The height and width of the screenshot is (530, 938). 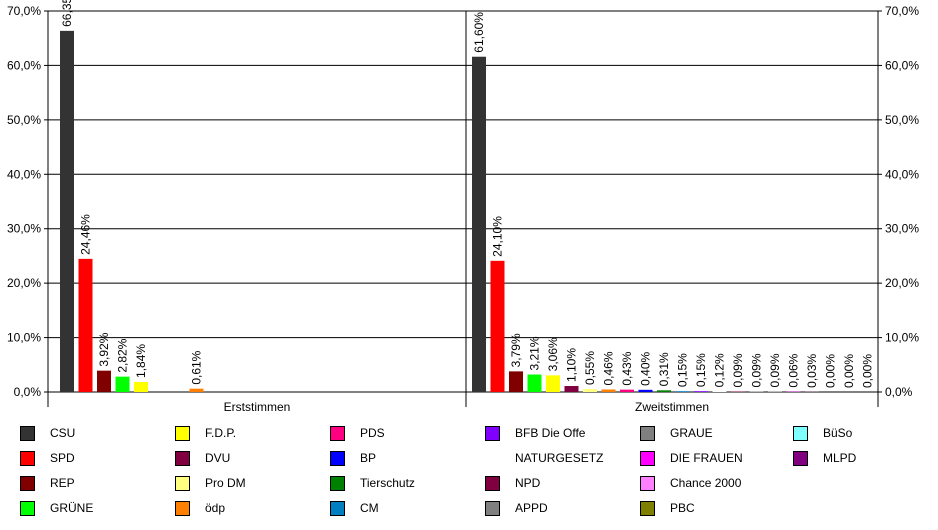 I want to click on y-axis-right-ticks: 0,0% 10,0% 20,0% 30,0% 40,0% 50,0% 60,0% 70,0%, so click(x=898, y=201).